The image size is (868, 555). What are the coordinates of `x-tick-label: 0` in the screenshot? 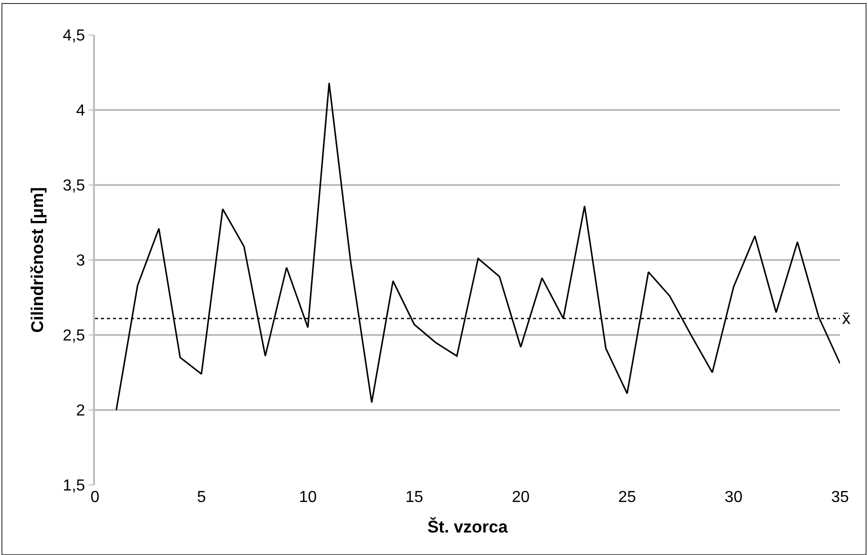 It's located at (95, 497).